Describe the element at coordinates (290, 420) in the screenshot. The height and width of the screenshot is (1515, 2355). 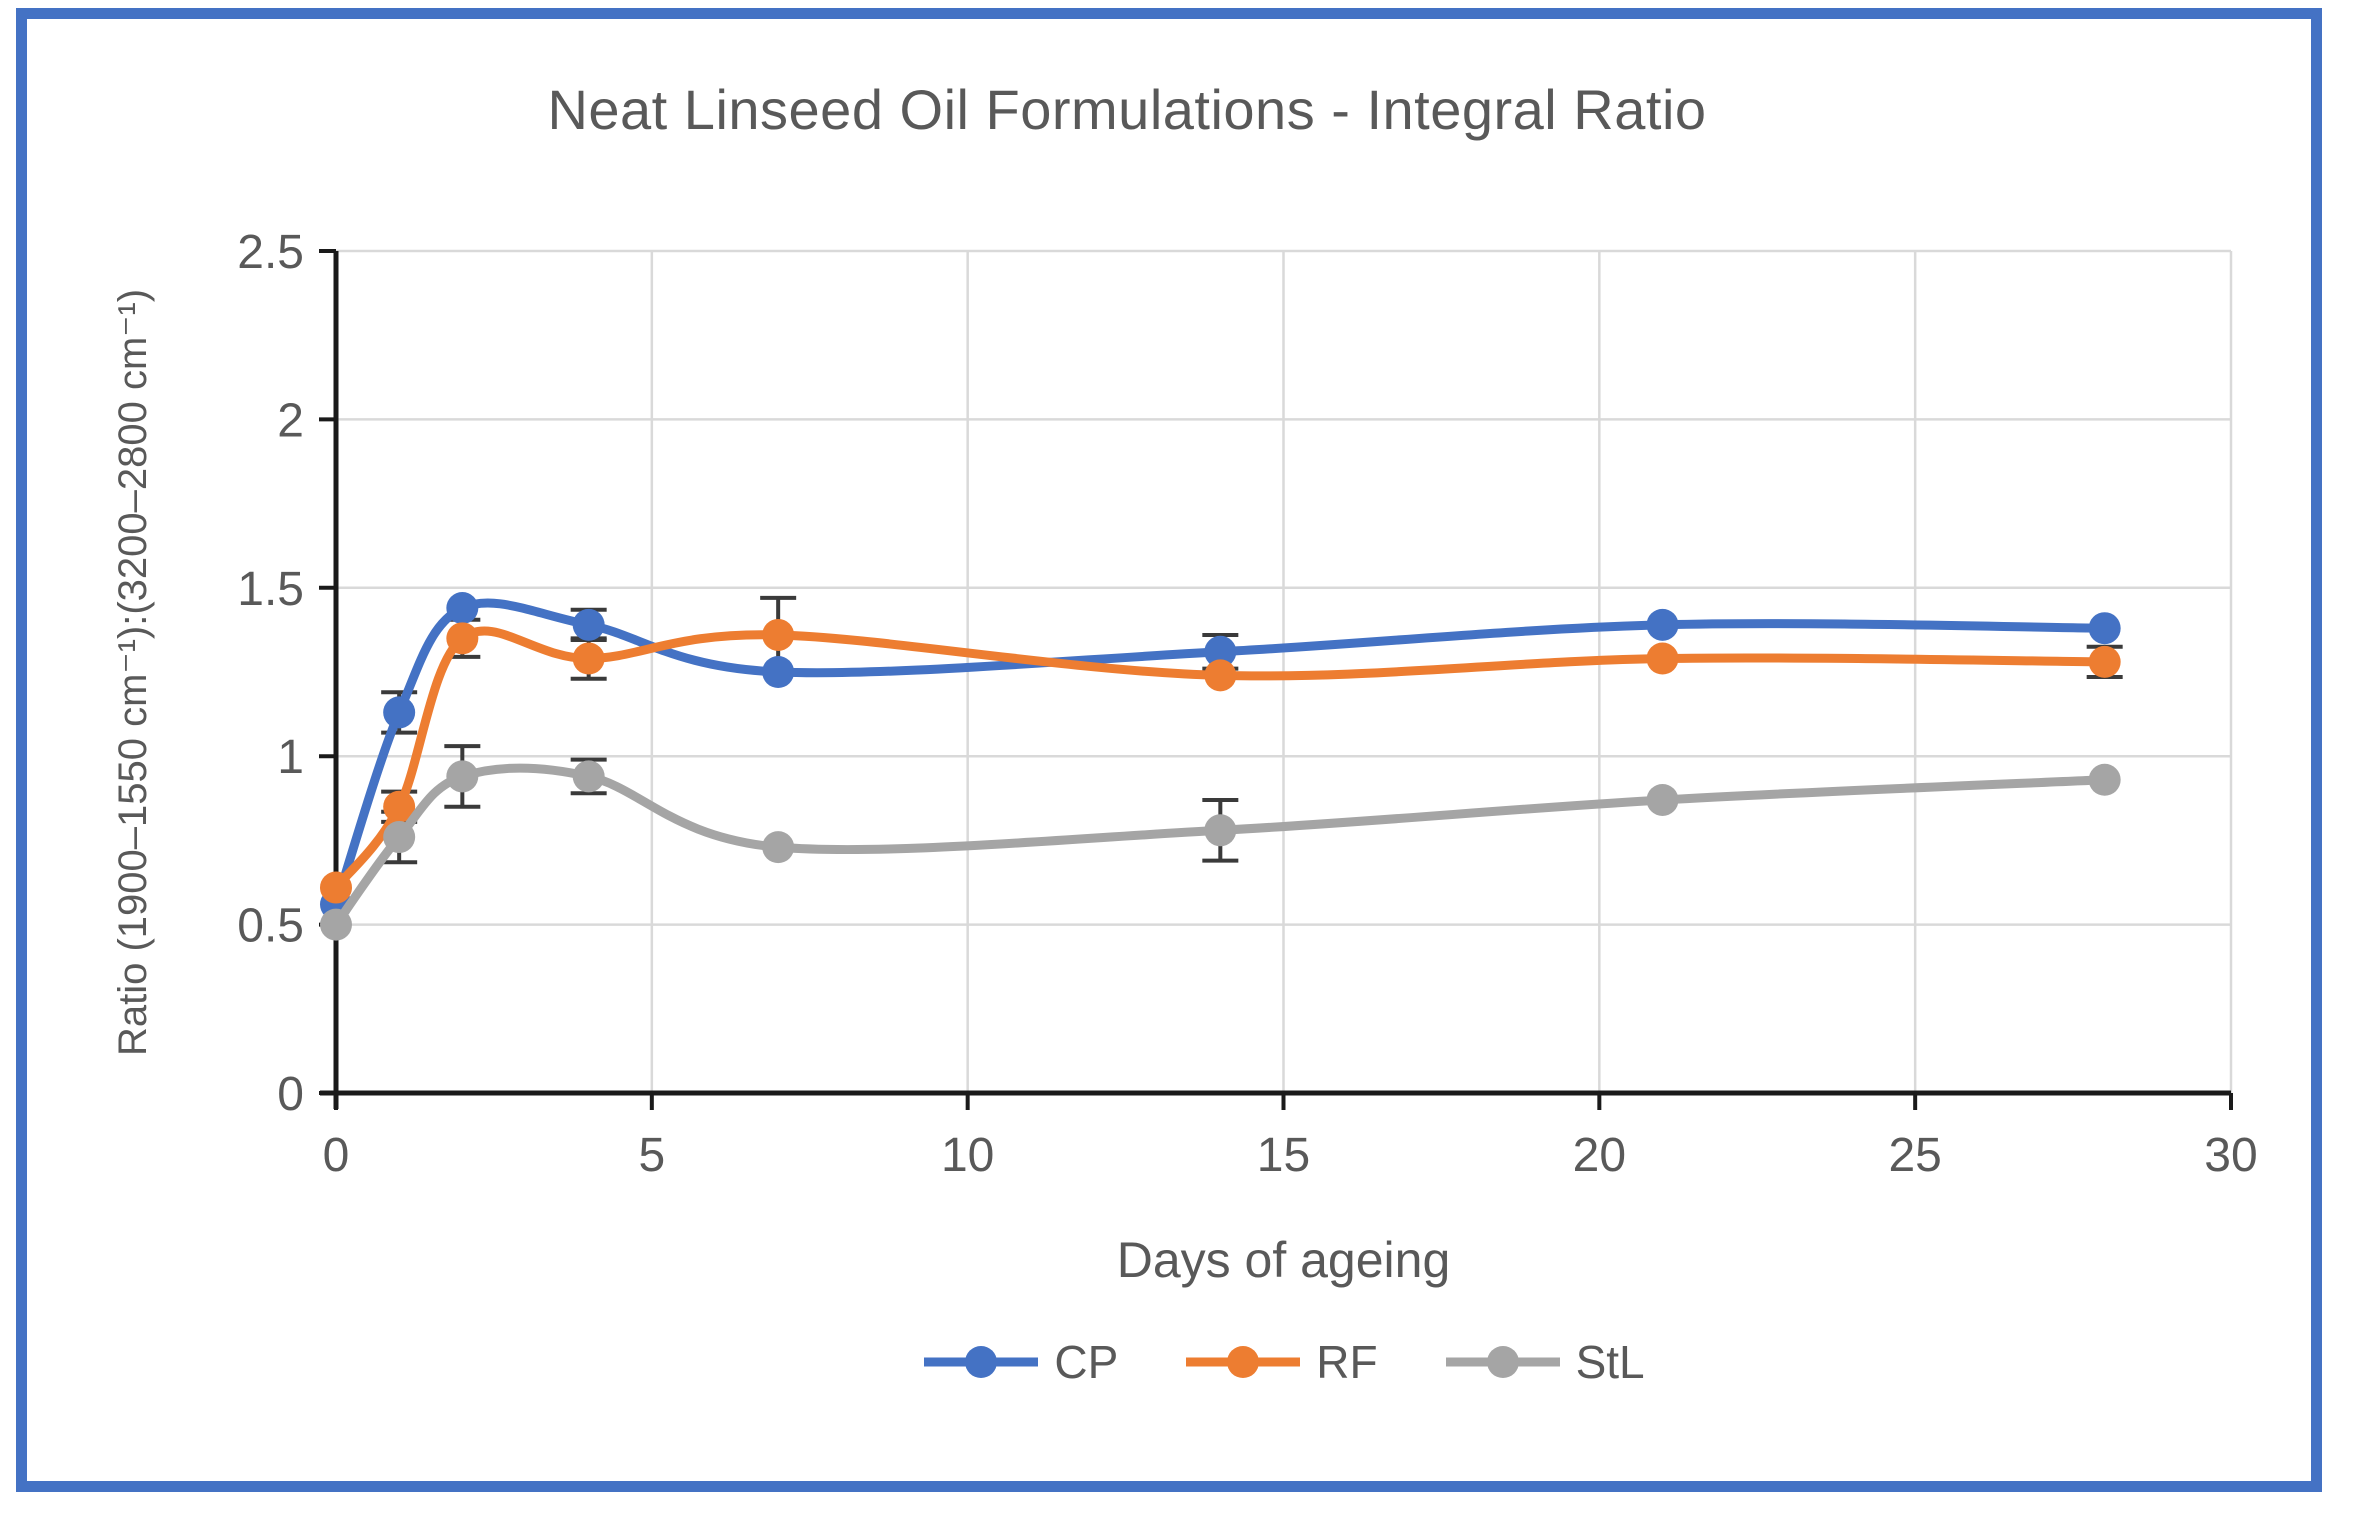
I see `y-tick-label: 2` at that location.